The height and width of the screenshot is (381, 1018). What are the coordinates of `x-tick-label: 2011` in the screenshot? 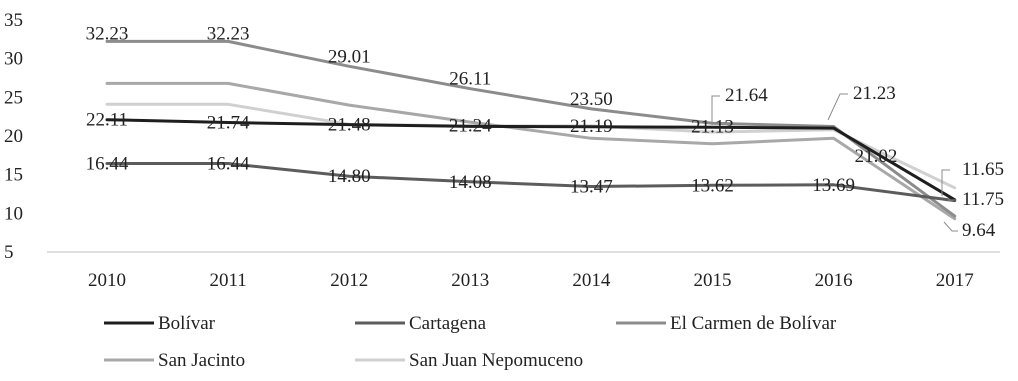 It's located at (227, 280).